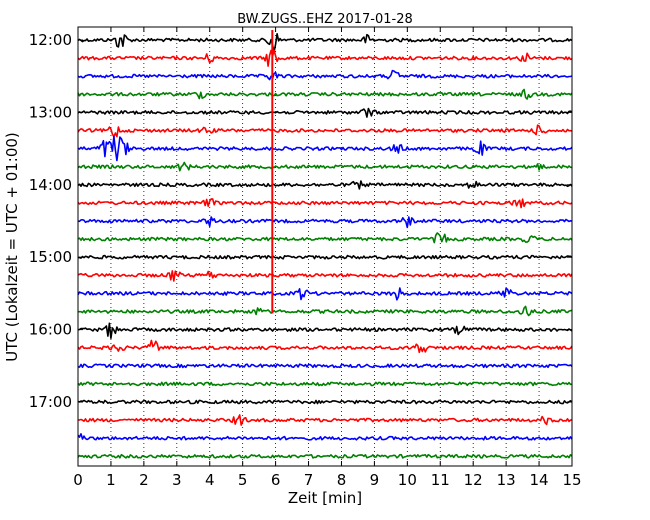 The width and height of the screenshot is (650, 520). I want to click on x-tick-label: 4, so click(210, 480).